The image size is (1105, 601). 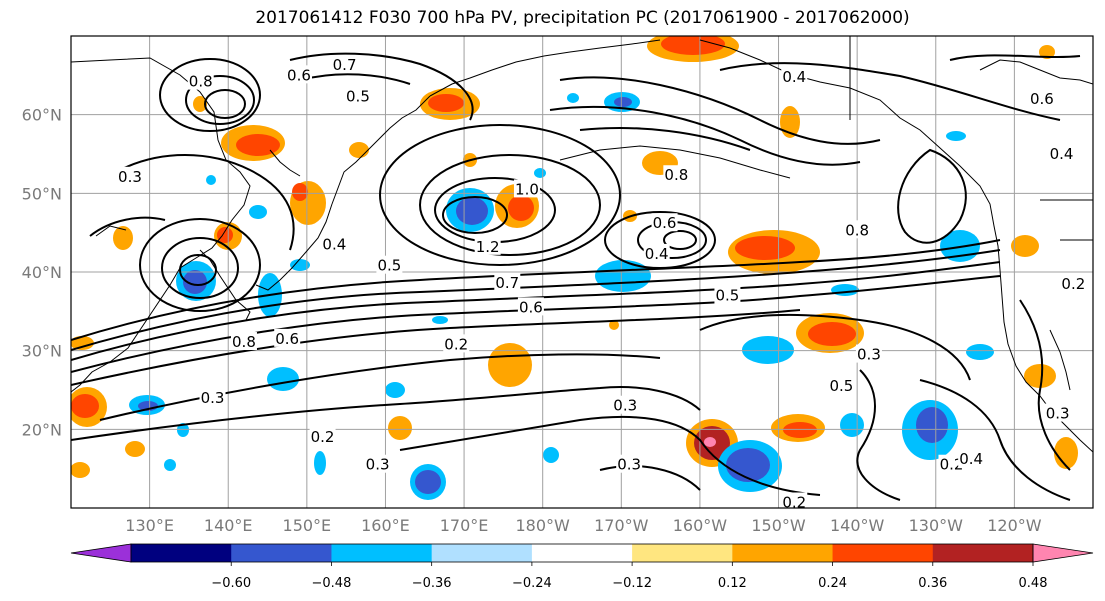 What do you see at coordinates (1033, 583) in the screenshot?
I see `colorbar-tick-label: 0.48` at bounding box center [1033, 583].